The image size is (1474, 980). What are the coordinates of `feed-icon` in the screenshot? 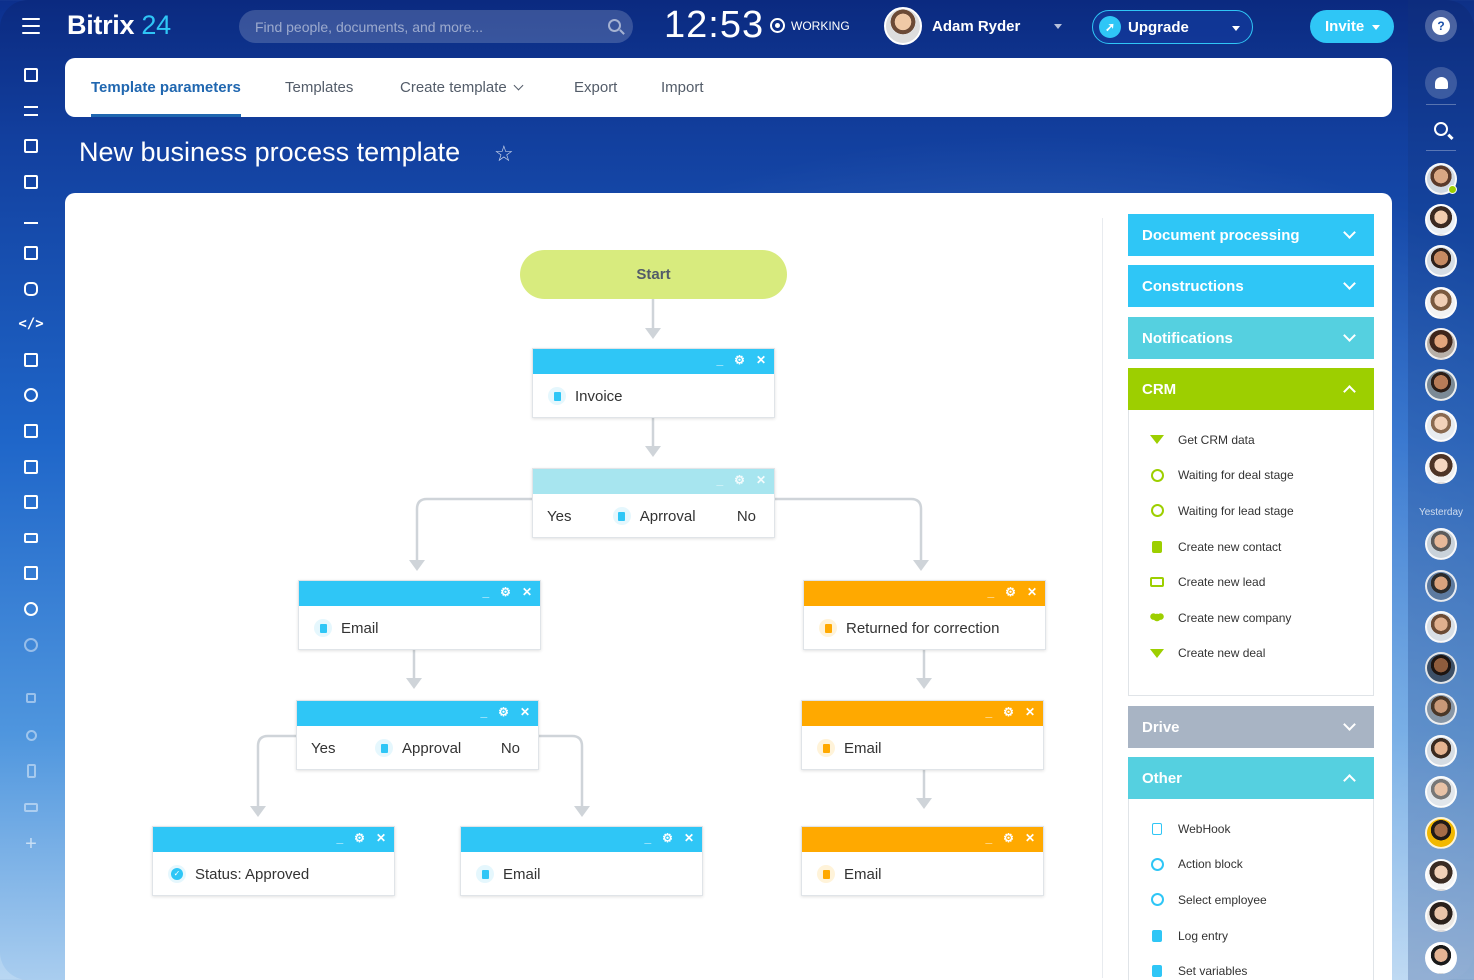 It's located at (31, 75).